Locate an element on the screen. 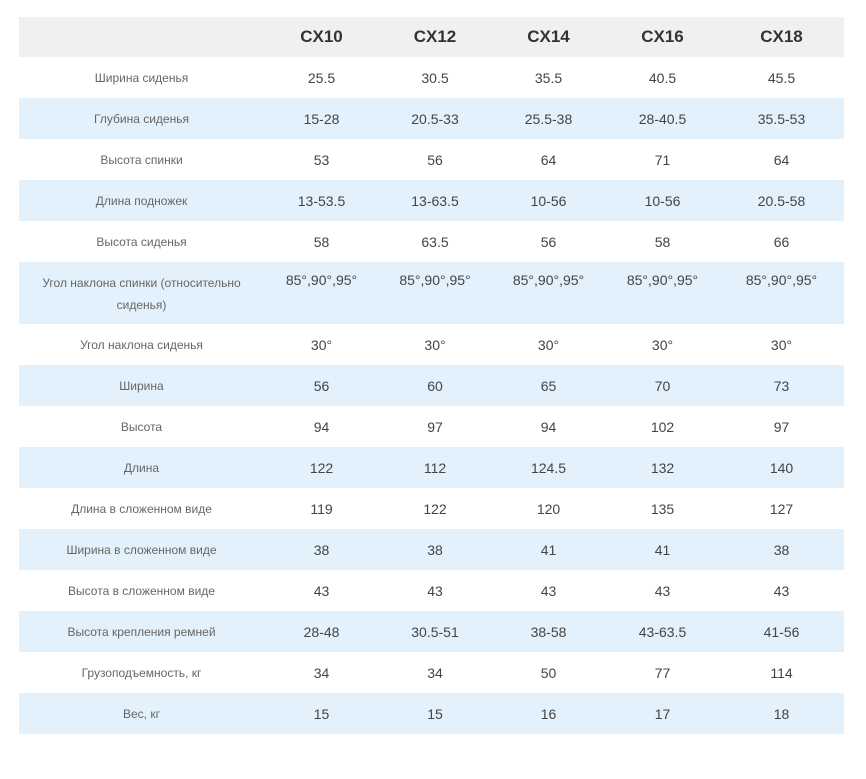 Image resolution: width=866 pixels, height=779 pixels. cell-value: 25.5 is located at coordinates (321, 77).